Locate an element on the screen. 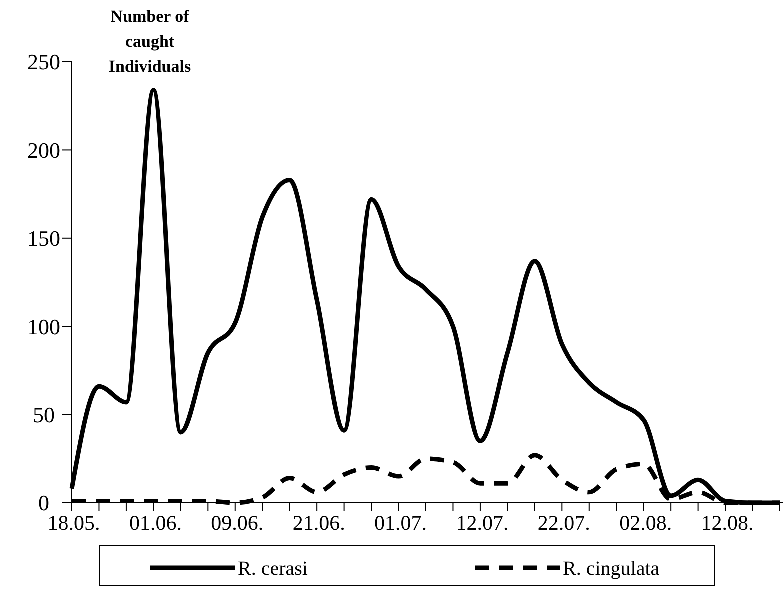  x-tick-label: 01.07. is located at coordinates (401, 523).